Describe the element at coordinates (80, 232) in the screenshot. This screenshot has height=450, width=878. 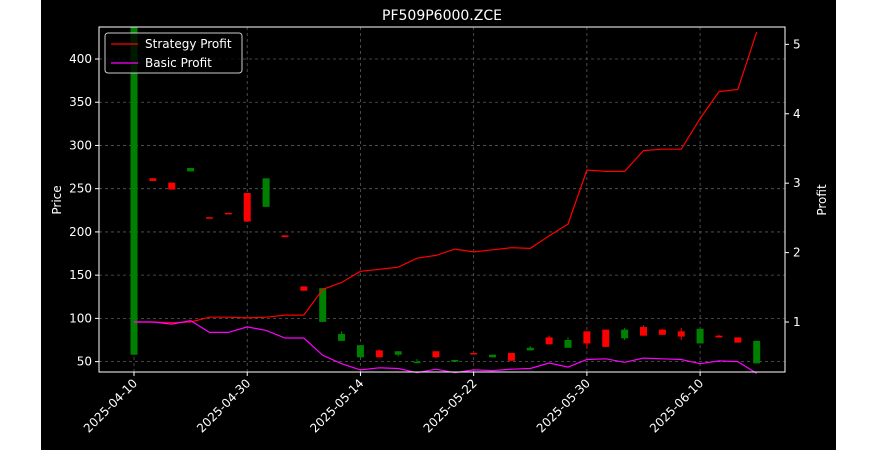
I see `y-tick-label: 200` at that location.